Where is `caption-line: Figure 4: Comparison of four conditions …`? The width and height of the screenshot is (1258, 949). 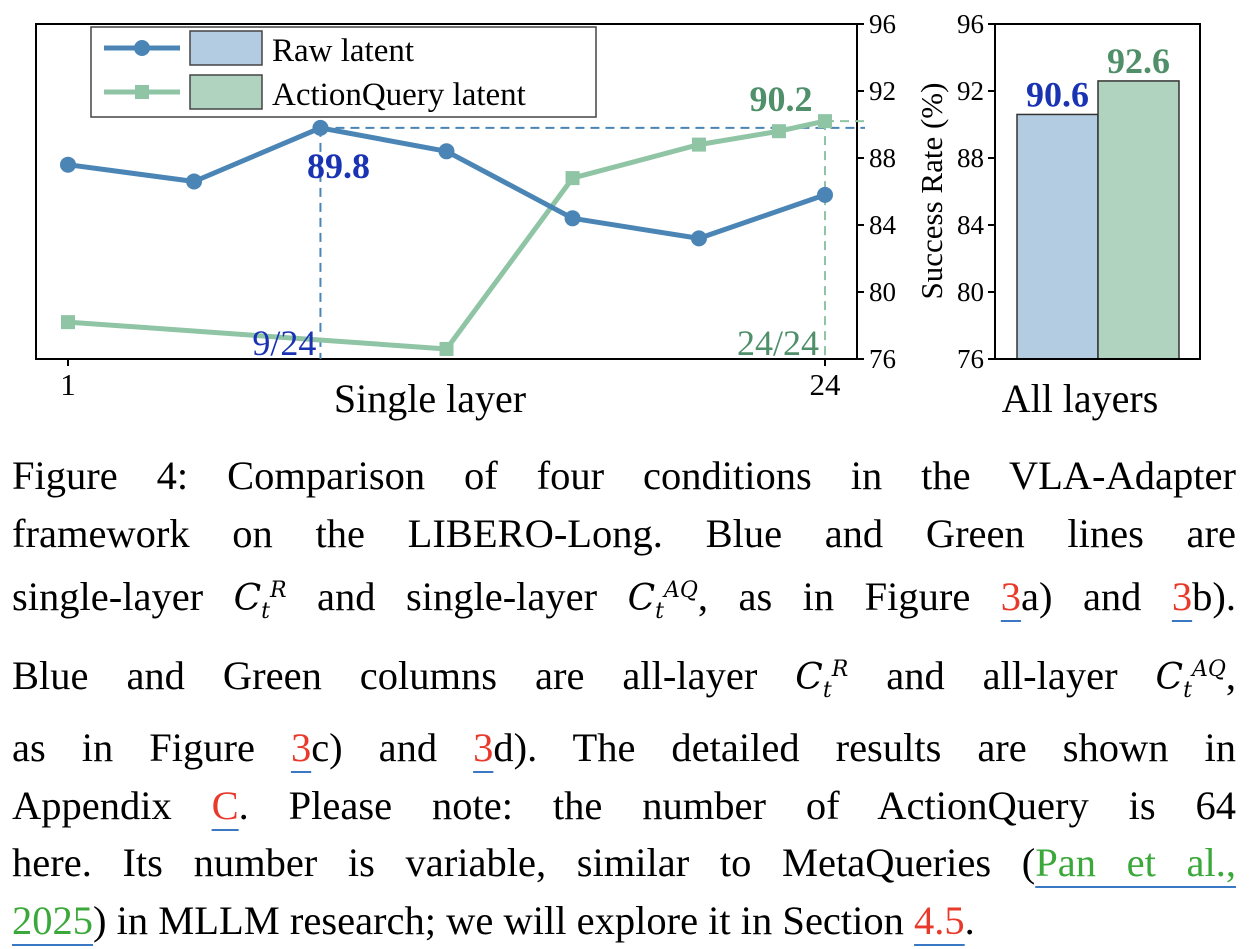
caption-line: Figure 4: Comparison of four conditions … is located at coordinates (624, 476).